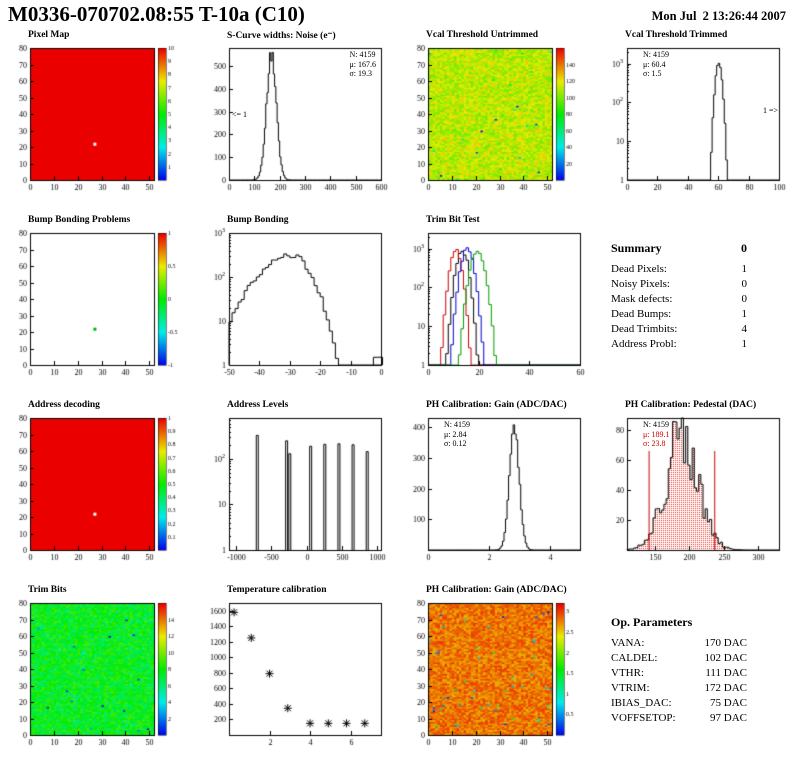 This screenshot has width=796, height=772. Describe the element at coordinates (679, 314) in the screenshot. I see `summary-row-dead-bumps: Dead Bumps: 1` at that location.